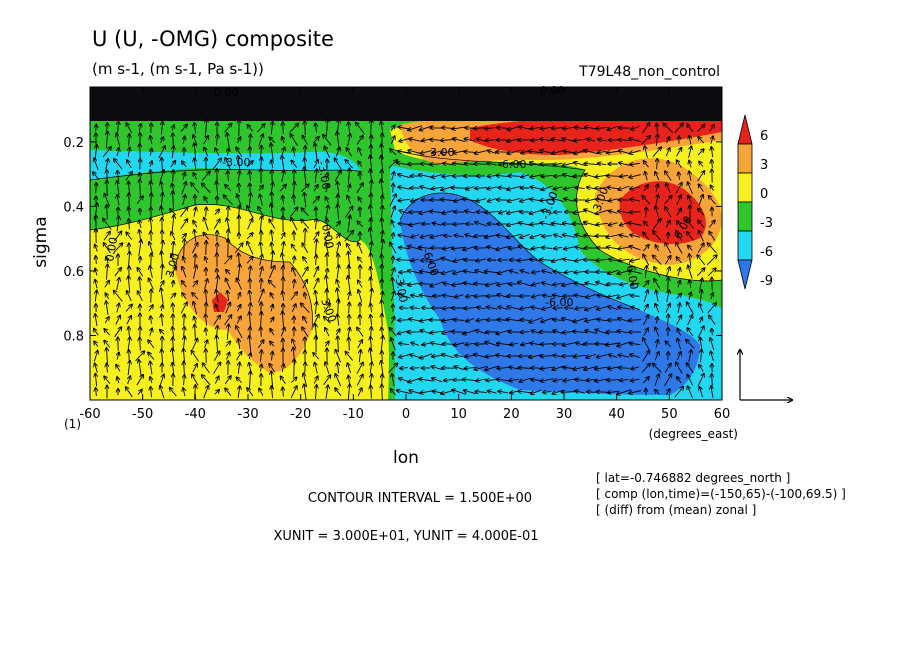 This screenshot has width=904, height=654. What do you see at coordinates (300, 414) in the screenshot?
I see `x-tick-label: -20` at bounding box center [300, 414].